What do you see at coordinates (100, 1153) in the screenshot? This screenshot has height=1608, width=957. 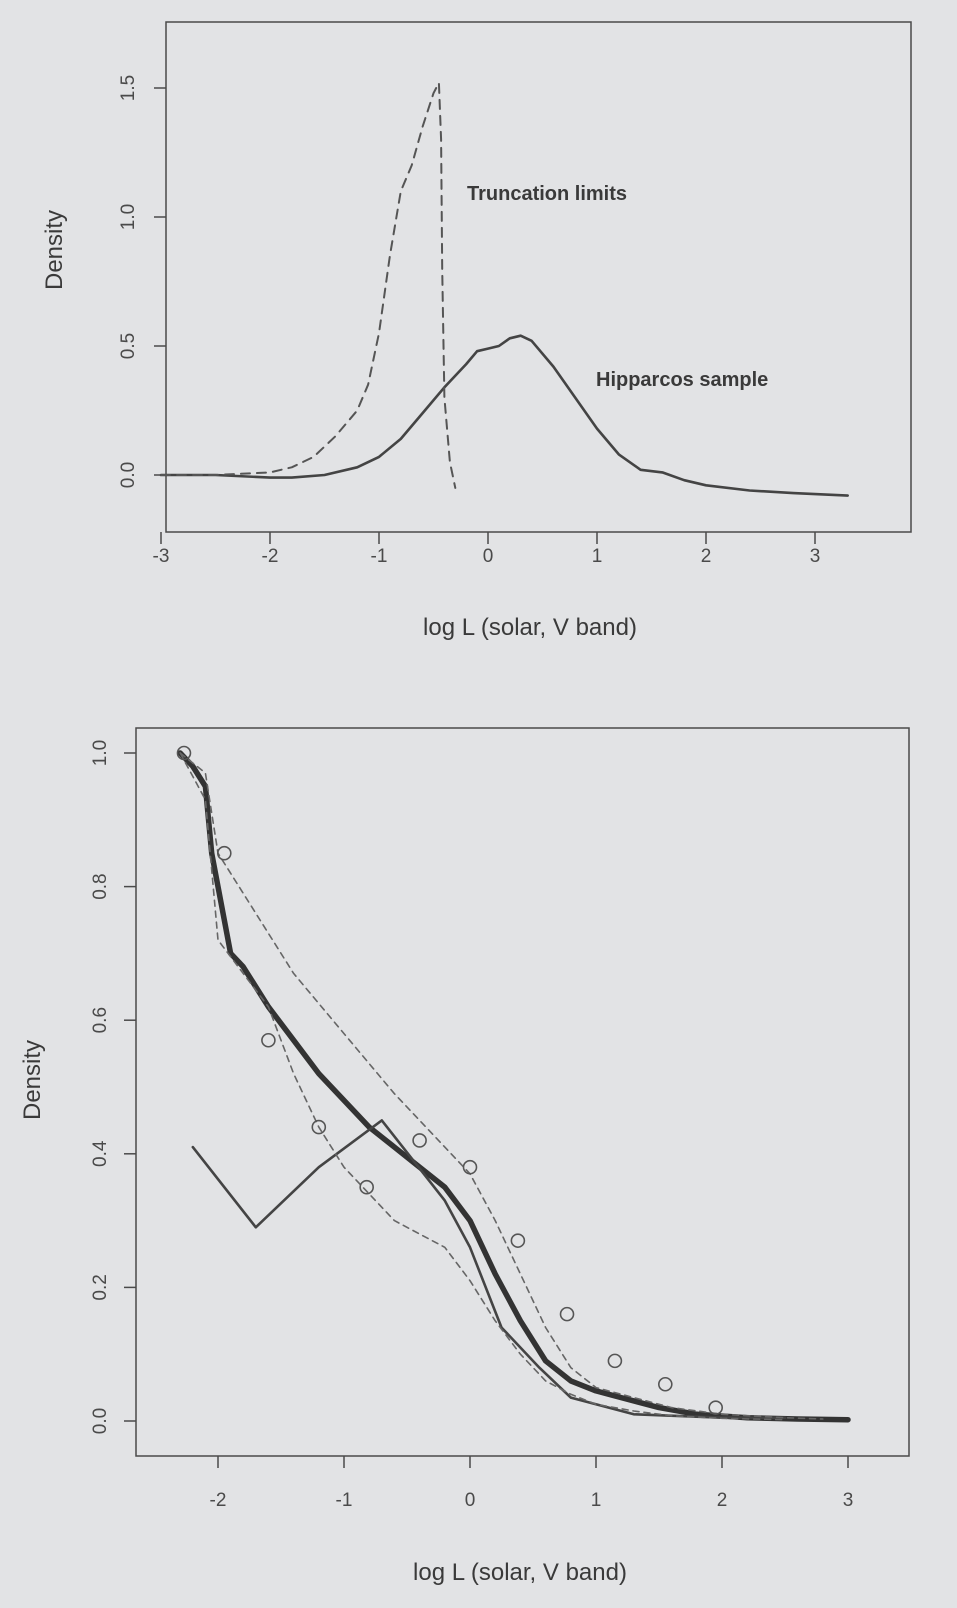 I see `y-tick-label: 0.4` at bounding box center [100, 1153].